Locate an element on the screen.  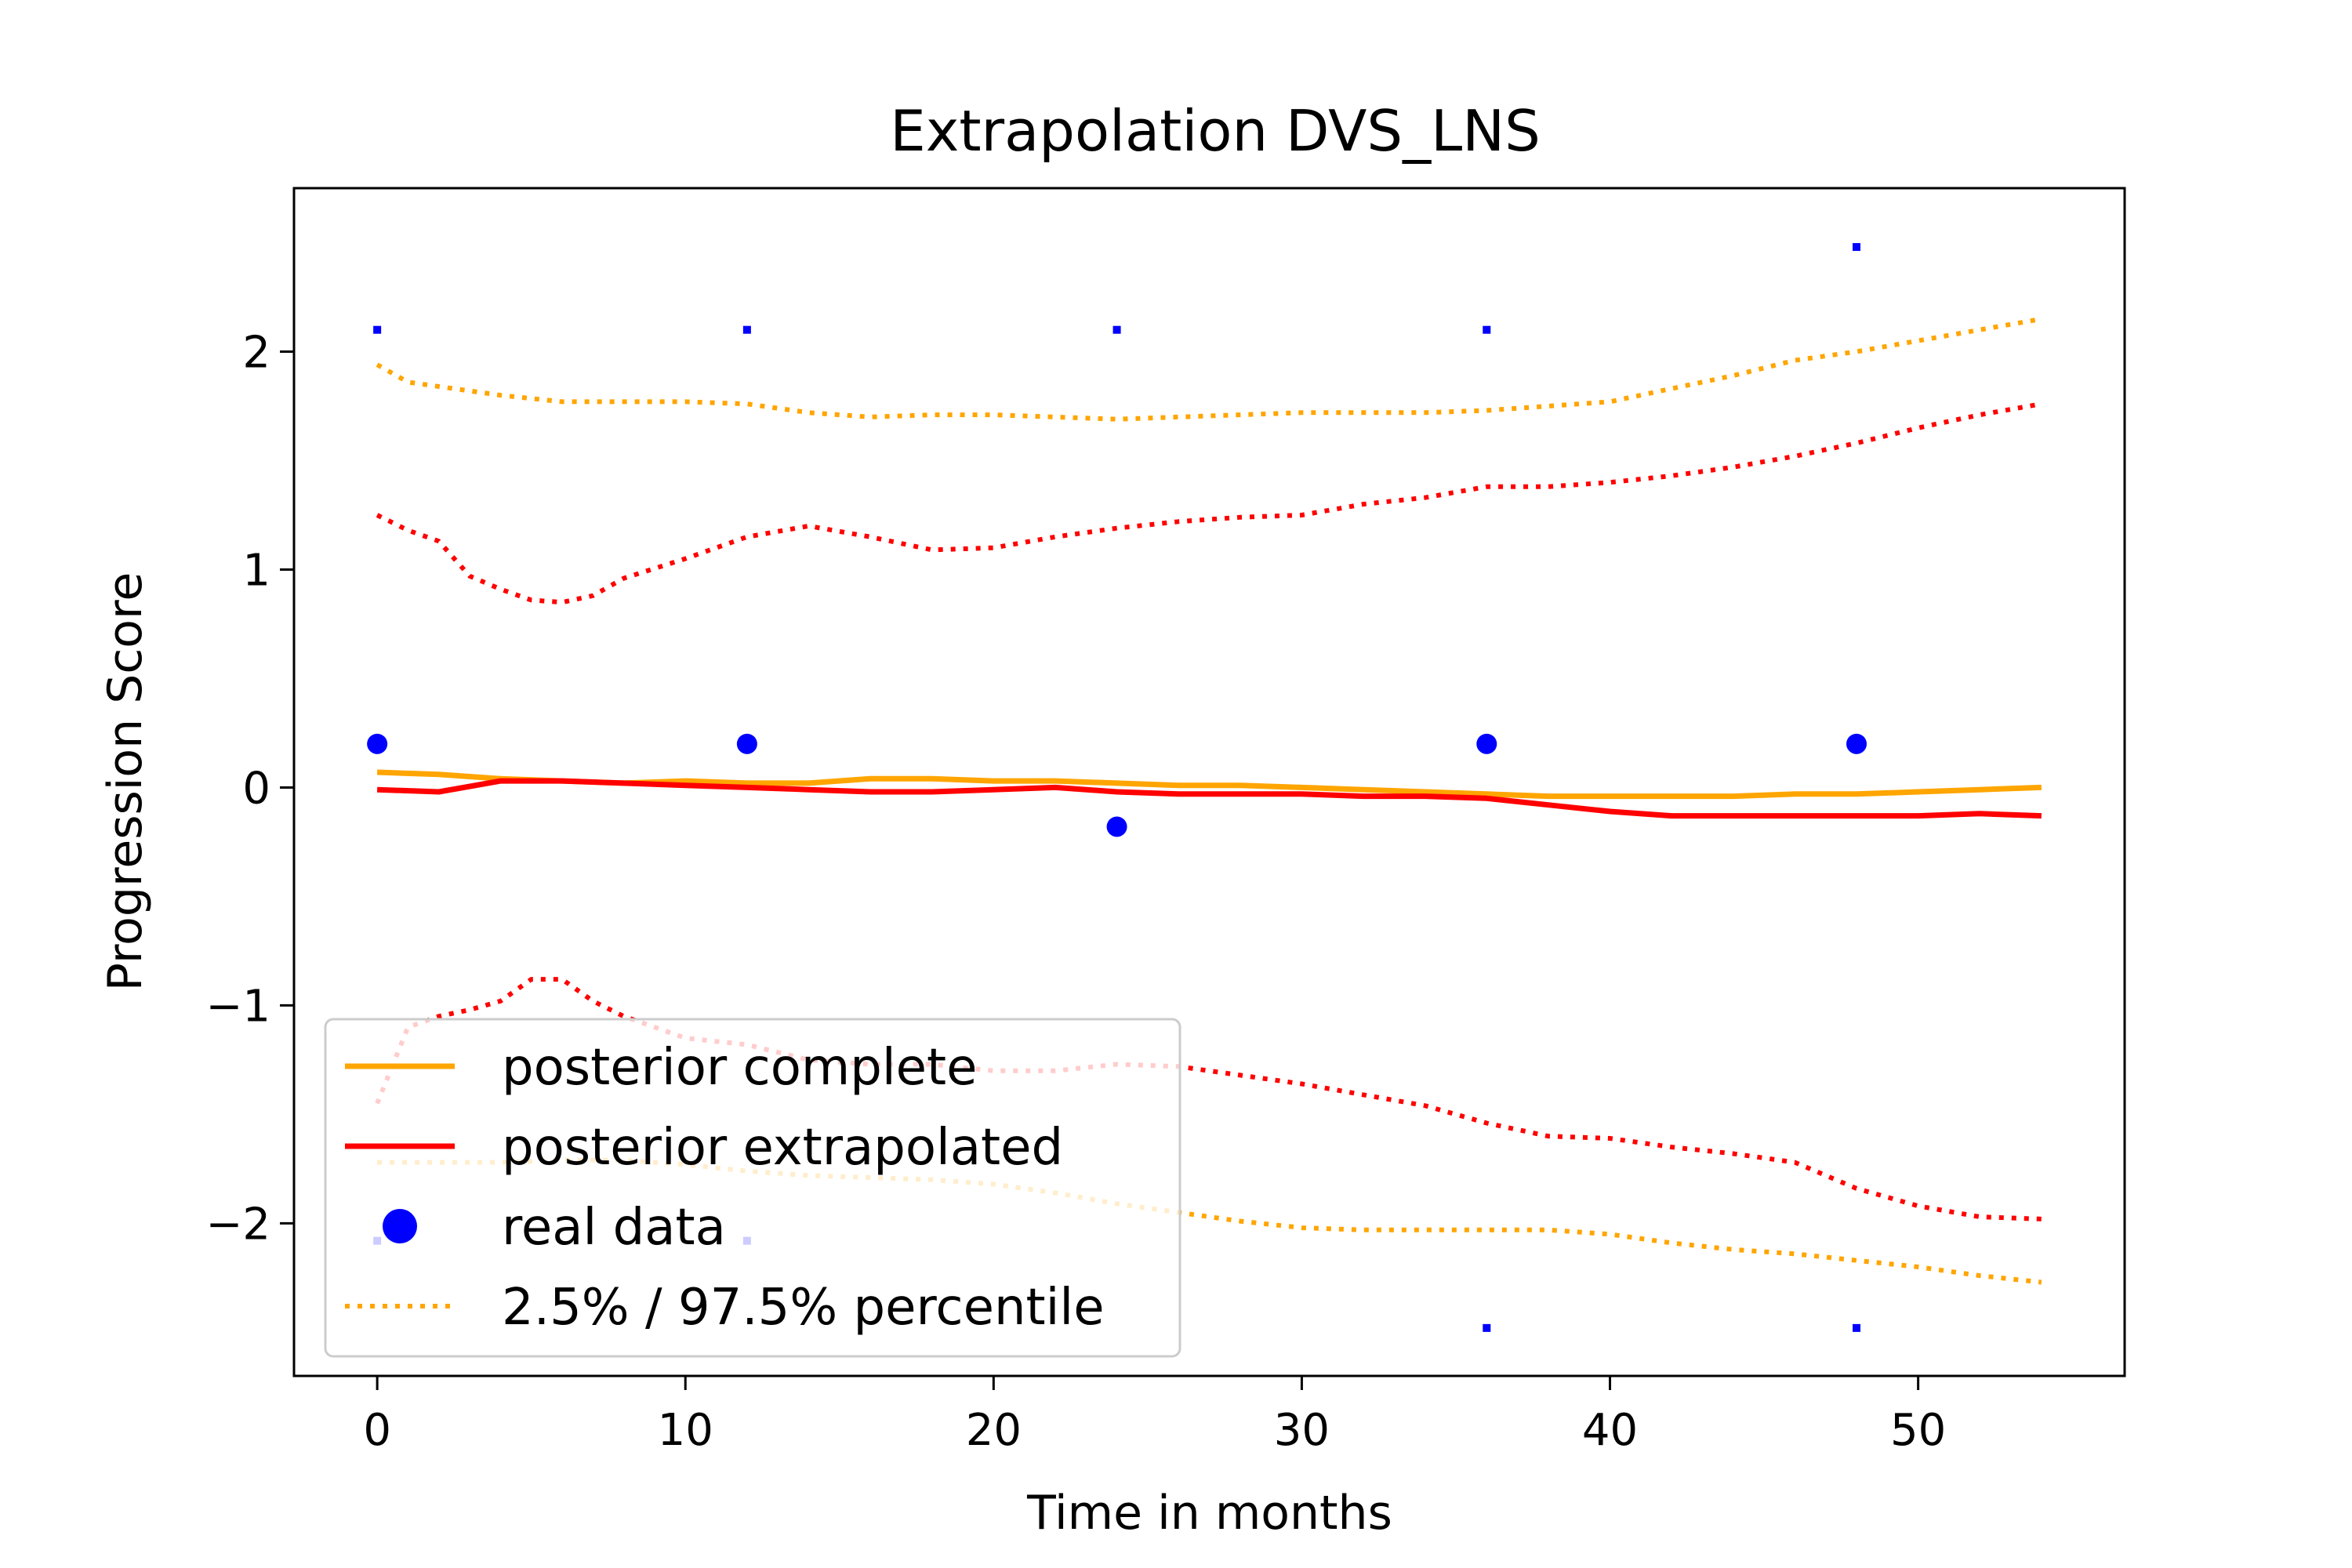
x-tick-label: 20 is located at coordinates (994, 1430).